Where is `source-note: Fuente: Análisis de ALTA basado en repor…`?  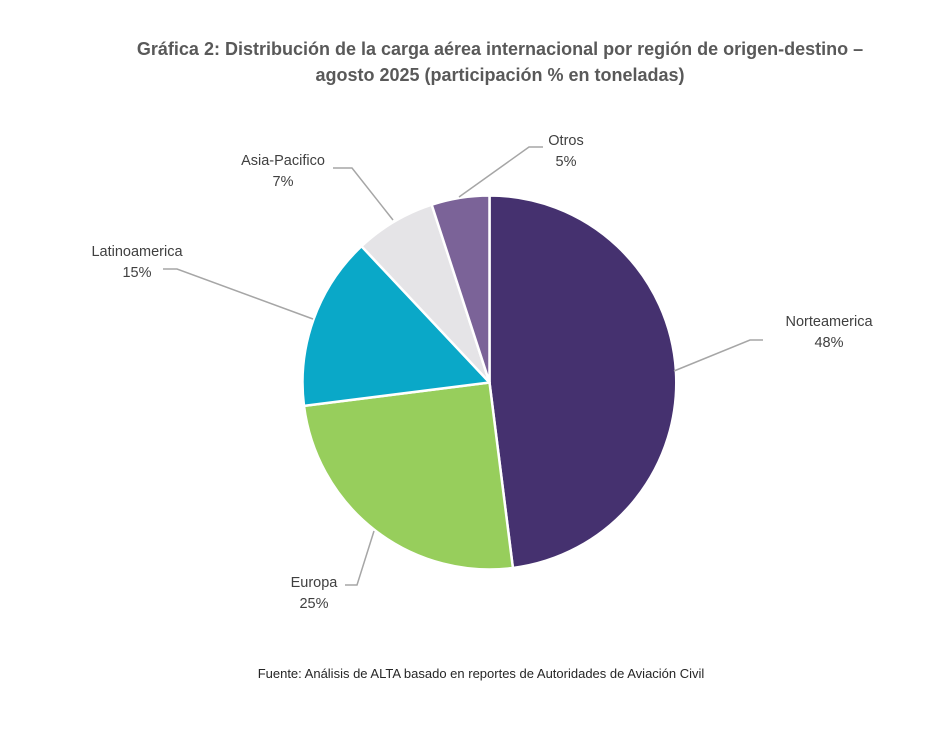
source-note: Fuente: Análisis de ALTA basado en repor… is located at coordinates (481, 673).